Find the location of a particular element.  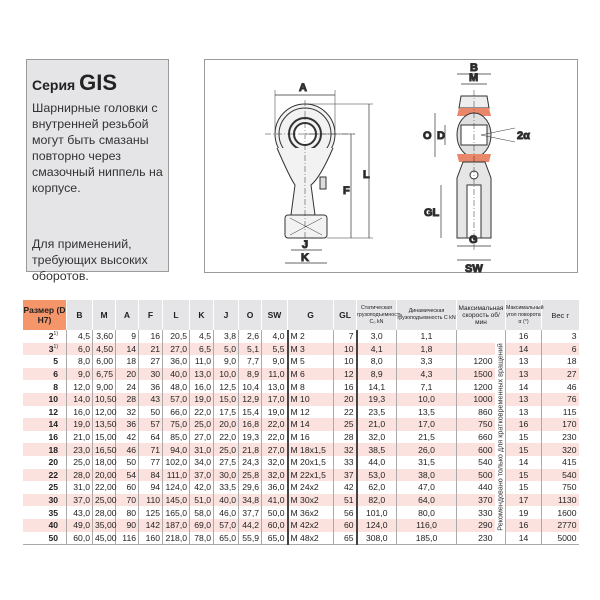

cell-m: 9,00 is located at coordinates (104, 386).